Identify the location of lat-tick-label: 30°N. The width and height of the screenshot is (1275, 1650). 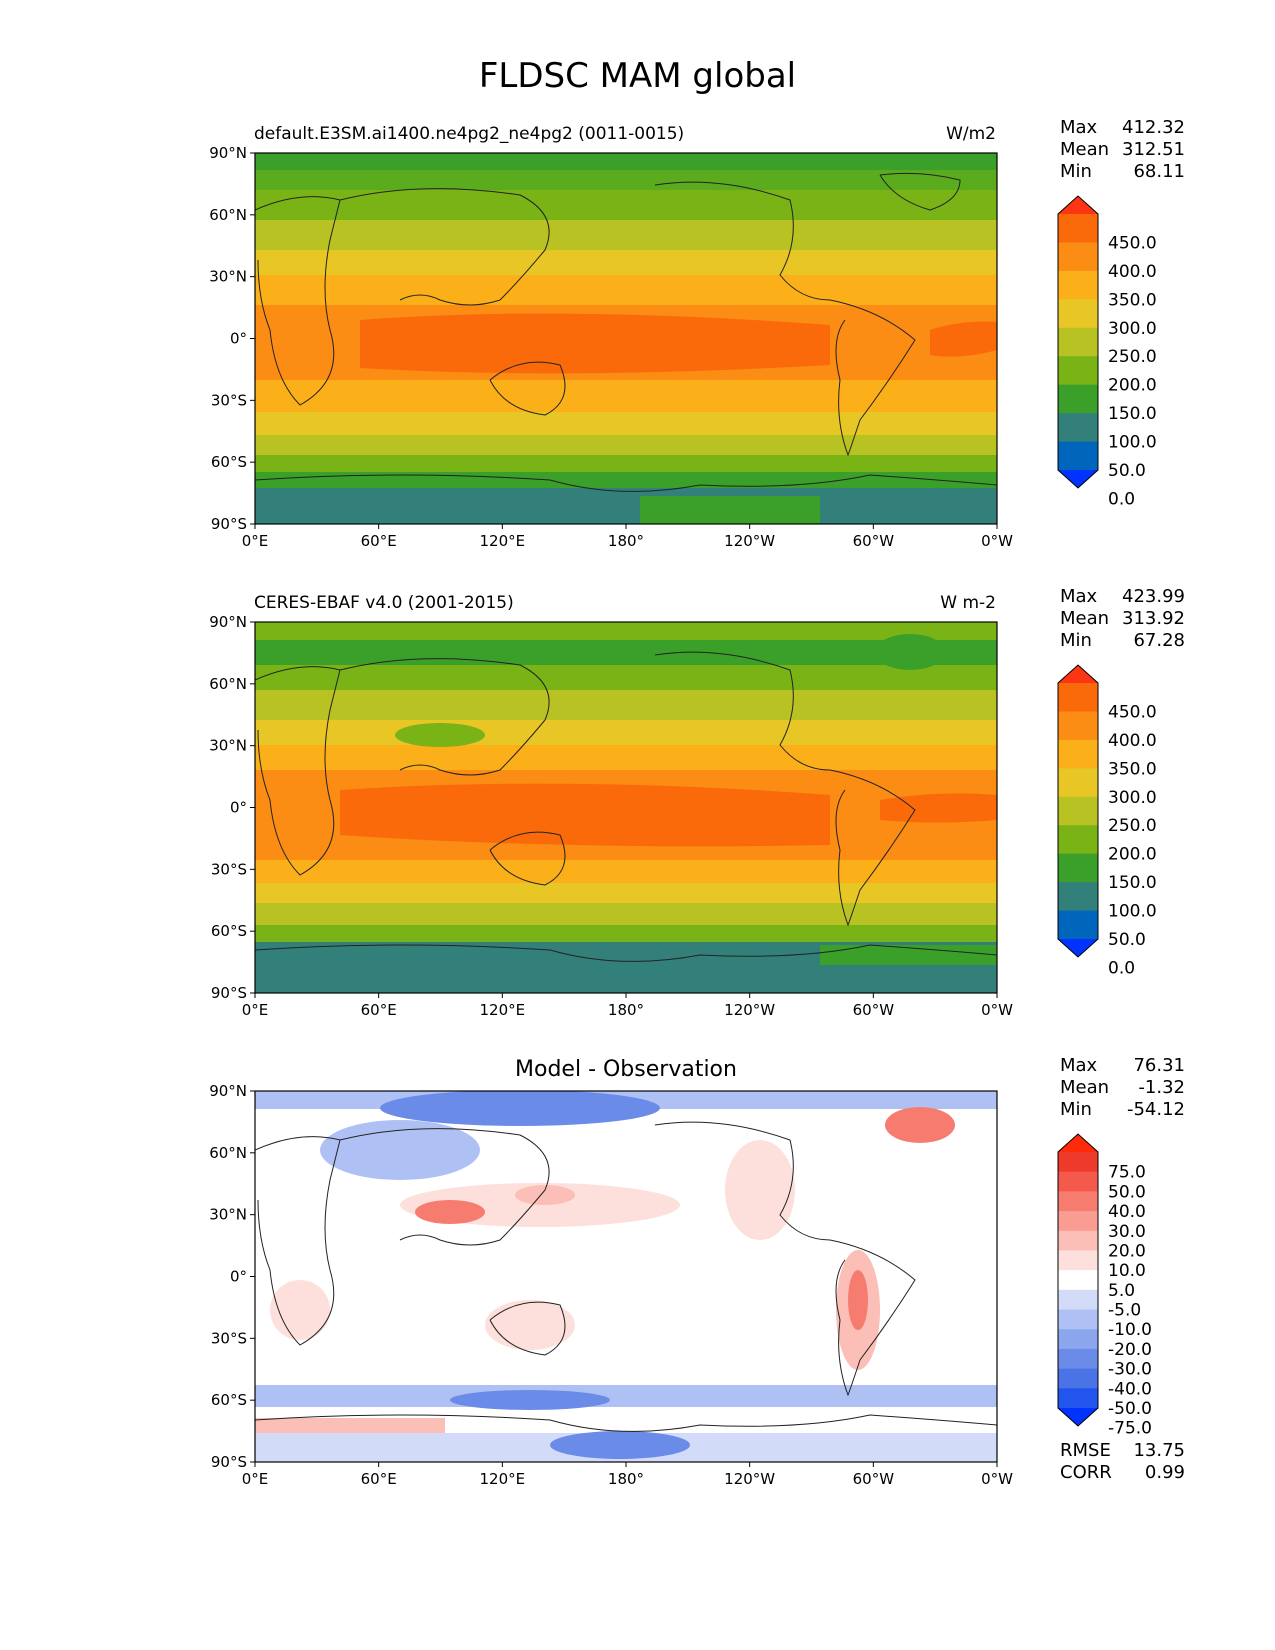
(228, 1215).